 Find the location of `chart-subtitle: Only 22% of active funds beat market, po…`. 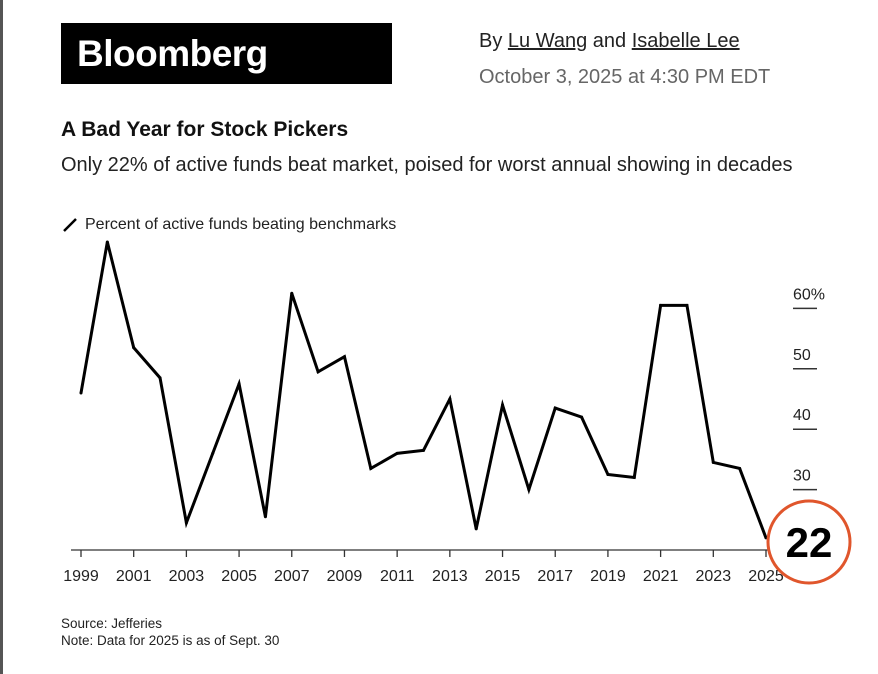

chart-subtitle: Only 22% of active funds beat market, po… is located at coordinates (427, 165).